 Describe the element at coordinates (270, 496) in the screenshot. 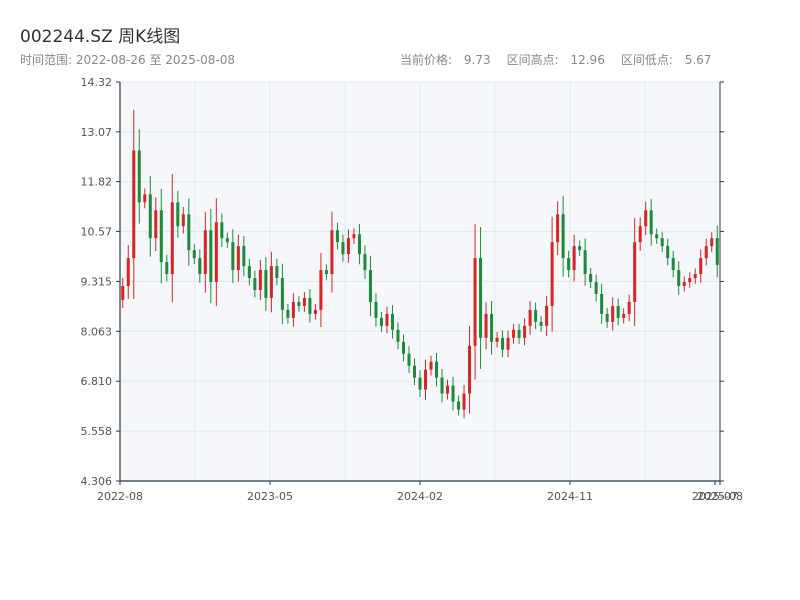

I see `x-tick-label: 2023-05` at that location.